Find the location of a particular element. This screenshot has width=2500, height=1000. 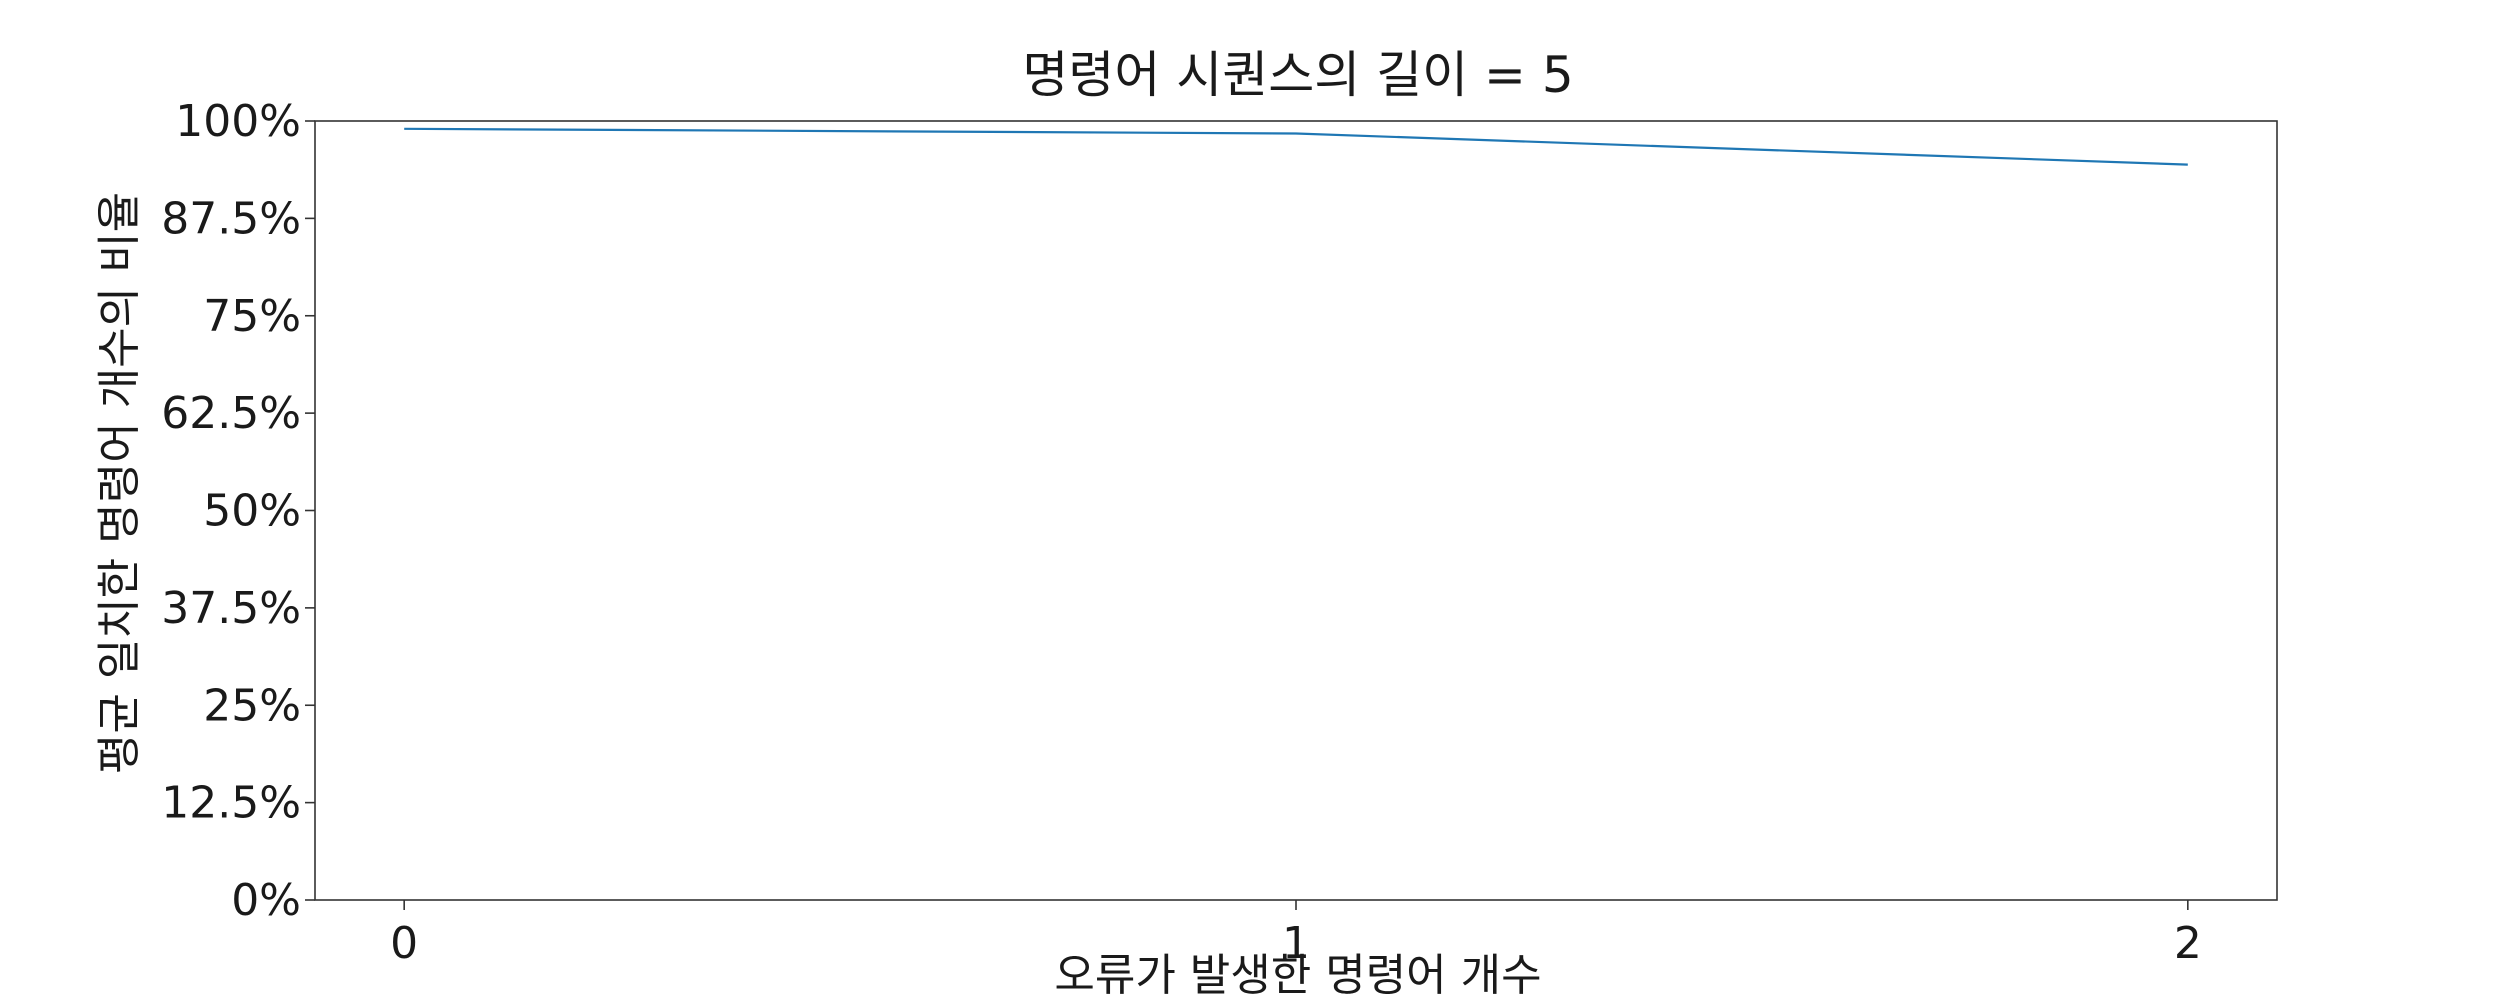

y-tick-label: 75% is located at coordinates (252, 316).